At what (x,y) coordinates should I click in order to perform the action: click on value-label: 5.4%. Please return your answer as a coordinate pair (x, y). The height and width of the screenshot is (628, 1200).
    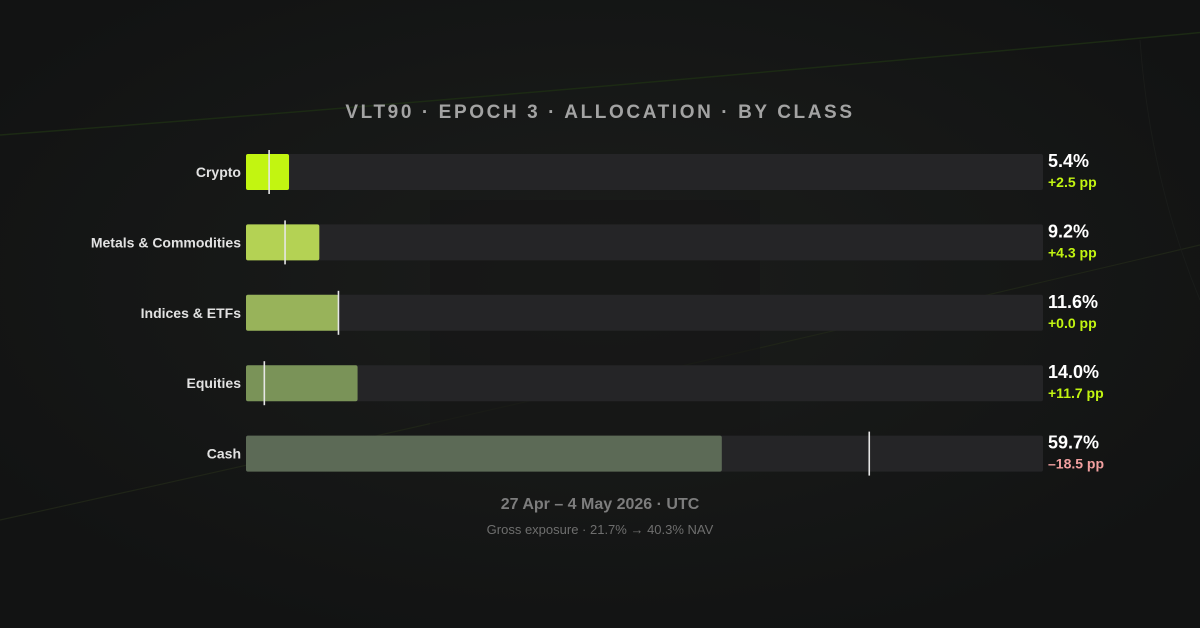
    Looking at the image, I should click on (1068, 161).